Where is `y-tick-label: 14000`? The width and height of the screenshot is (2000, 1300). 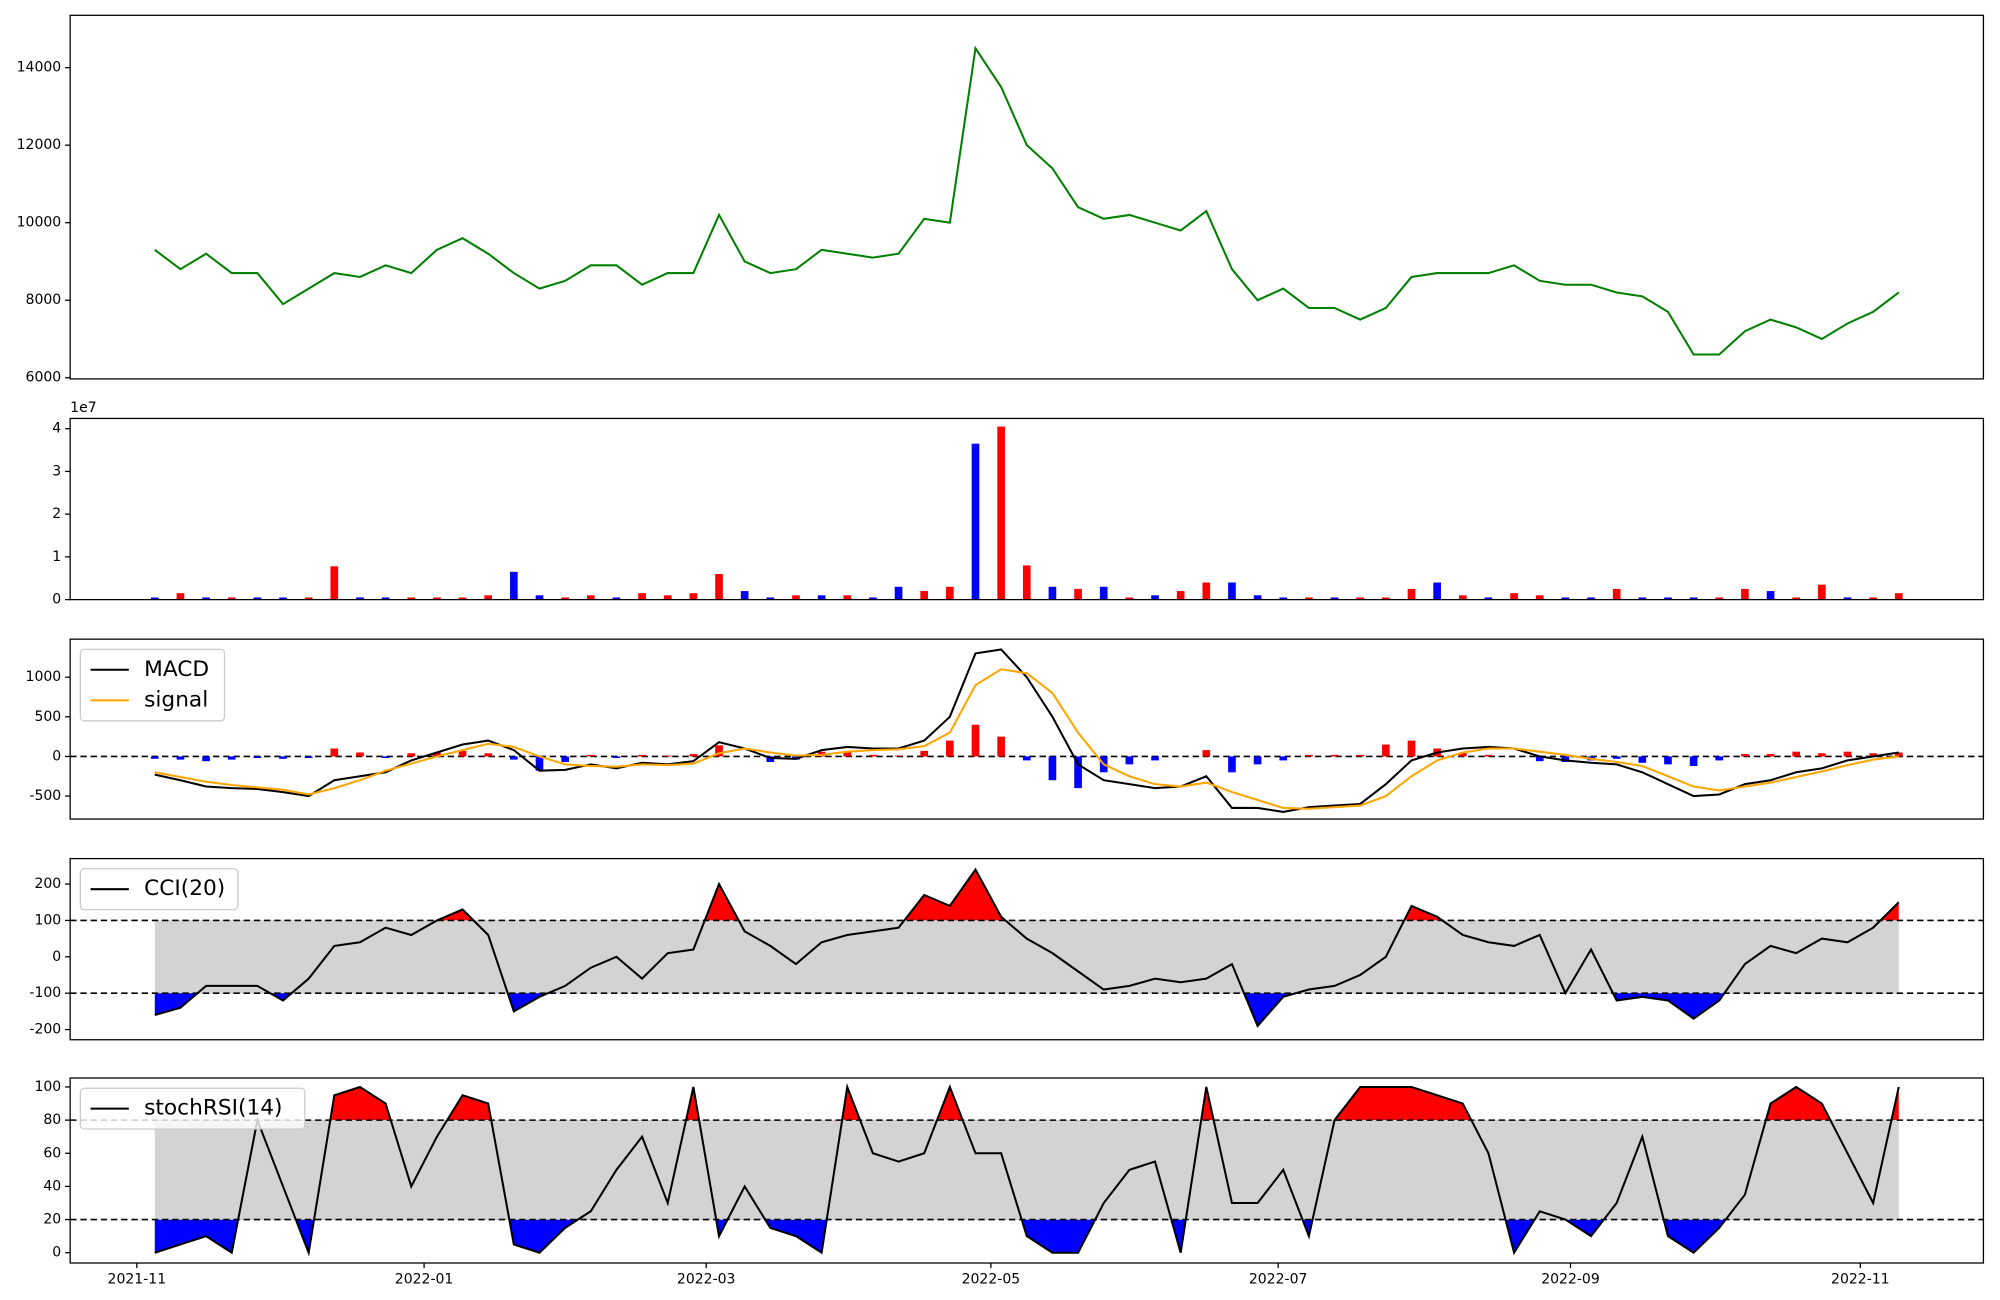
y-tick-label: 14000 is located at coordinates (39, 68).